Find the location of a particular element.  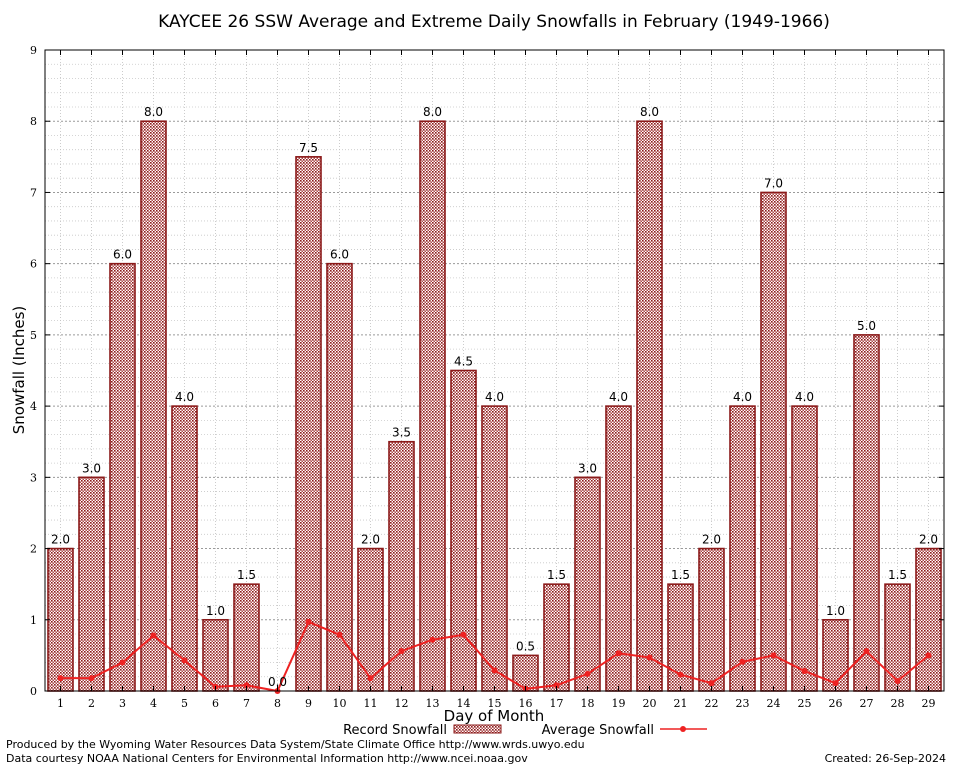

x-tick-label: 24 is located at coordinates (774, 703).